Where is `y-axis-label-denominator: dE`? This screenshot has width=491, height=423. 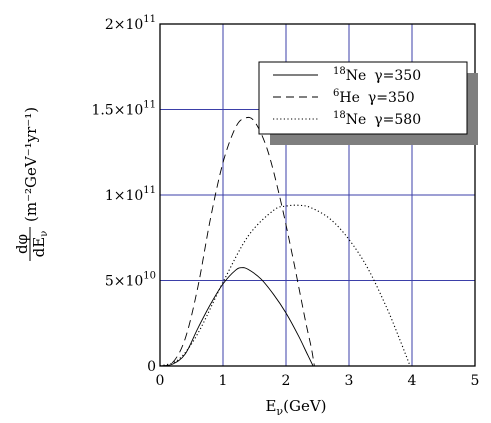 y-axis-label-denominator: dE is located at coordinates (39, 247).